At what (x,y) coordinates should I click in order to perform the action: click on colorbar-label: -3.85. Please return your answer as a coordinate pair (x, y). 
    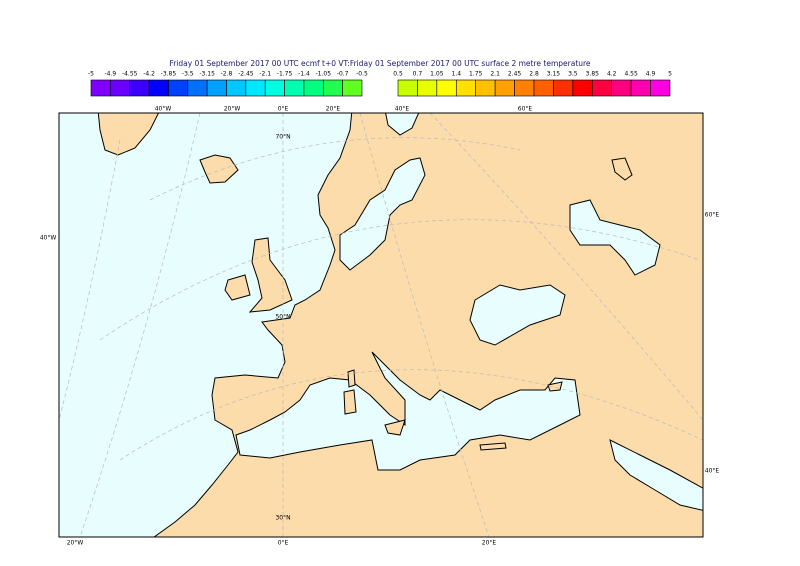
    Looking at the image, I should click on (169, 74).